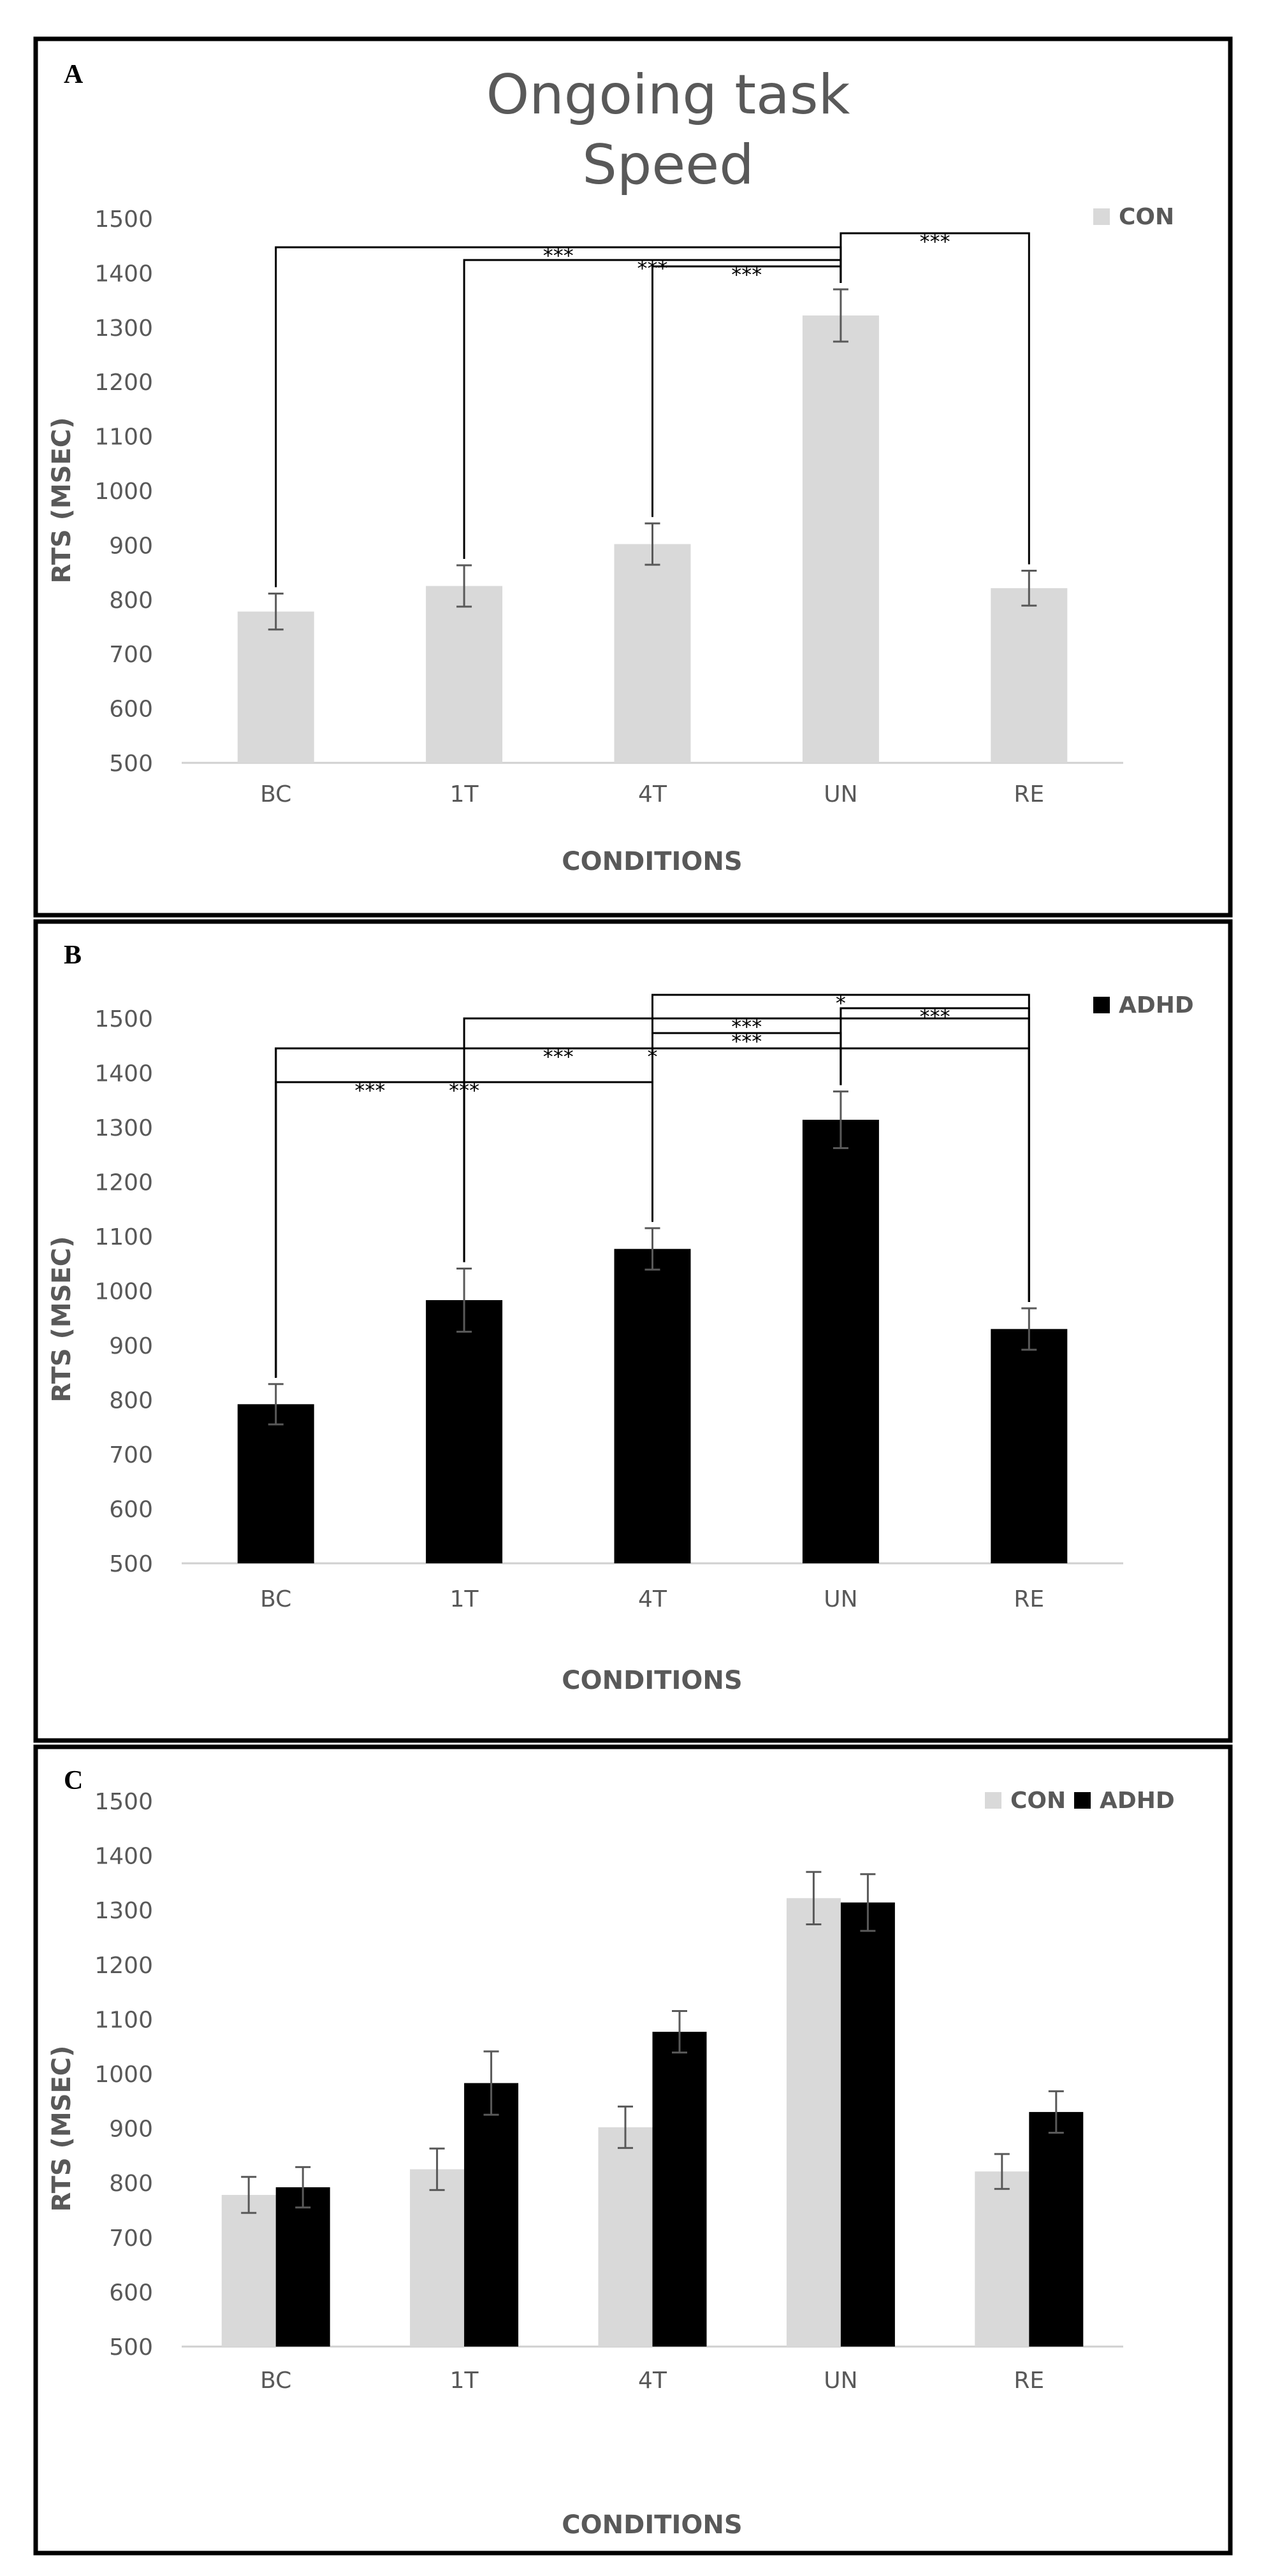 This screenshot has height=2576, width=1266. What do you see at coordinates (131, 2184) in the screenshot?
I see `panel-c-ytick-label: 800` at bounding box center [131, 2184].